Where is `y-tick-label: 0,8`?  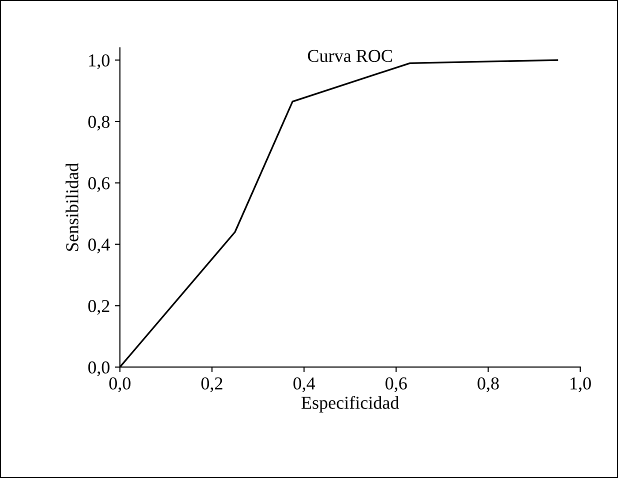 y-tick-label: 0,8 is located at coordinates (99, 123).